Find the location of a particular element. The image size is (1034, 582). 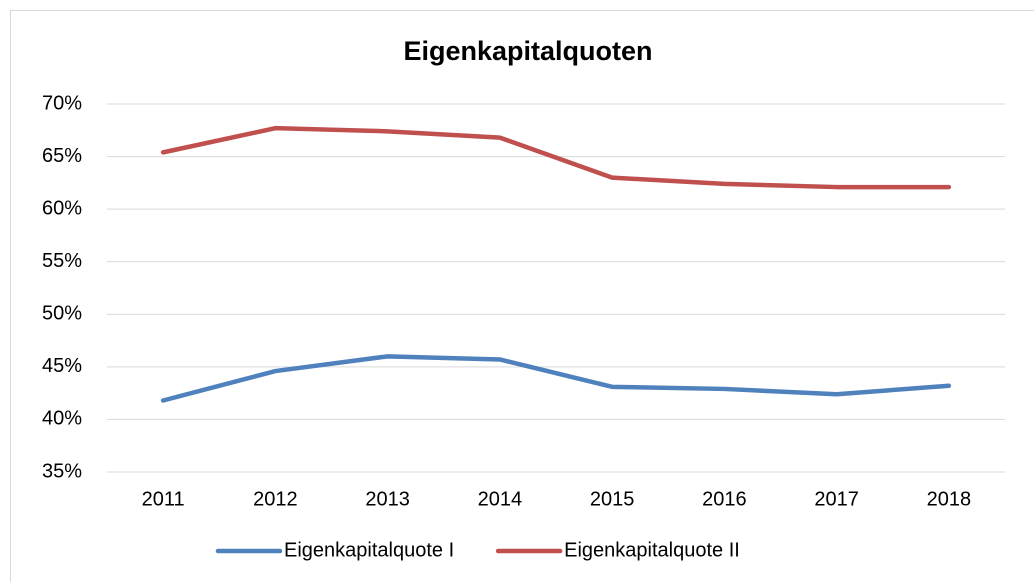

x-tick-label: 2018 is located at coordinates (949, 499).